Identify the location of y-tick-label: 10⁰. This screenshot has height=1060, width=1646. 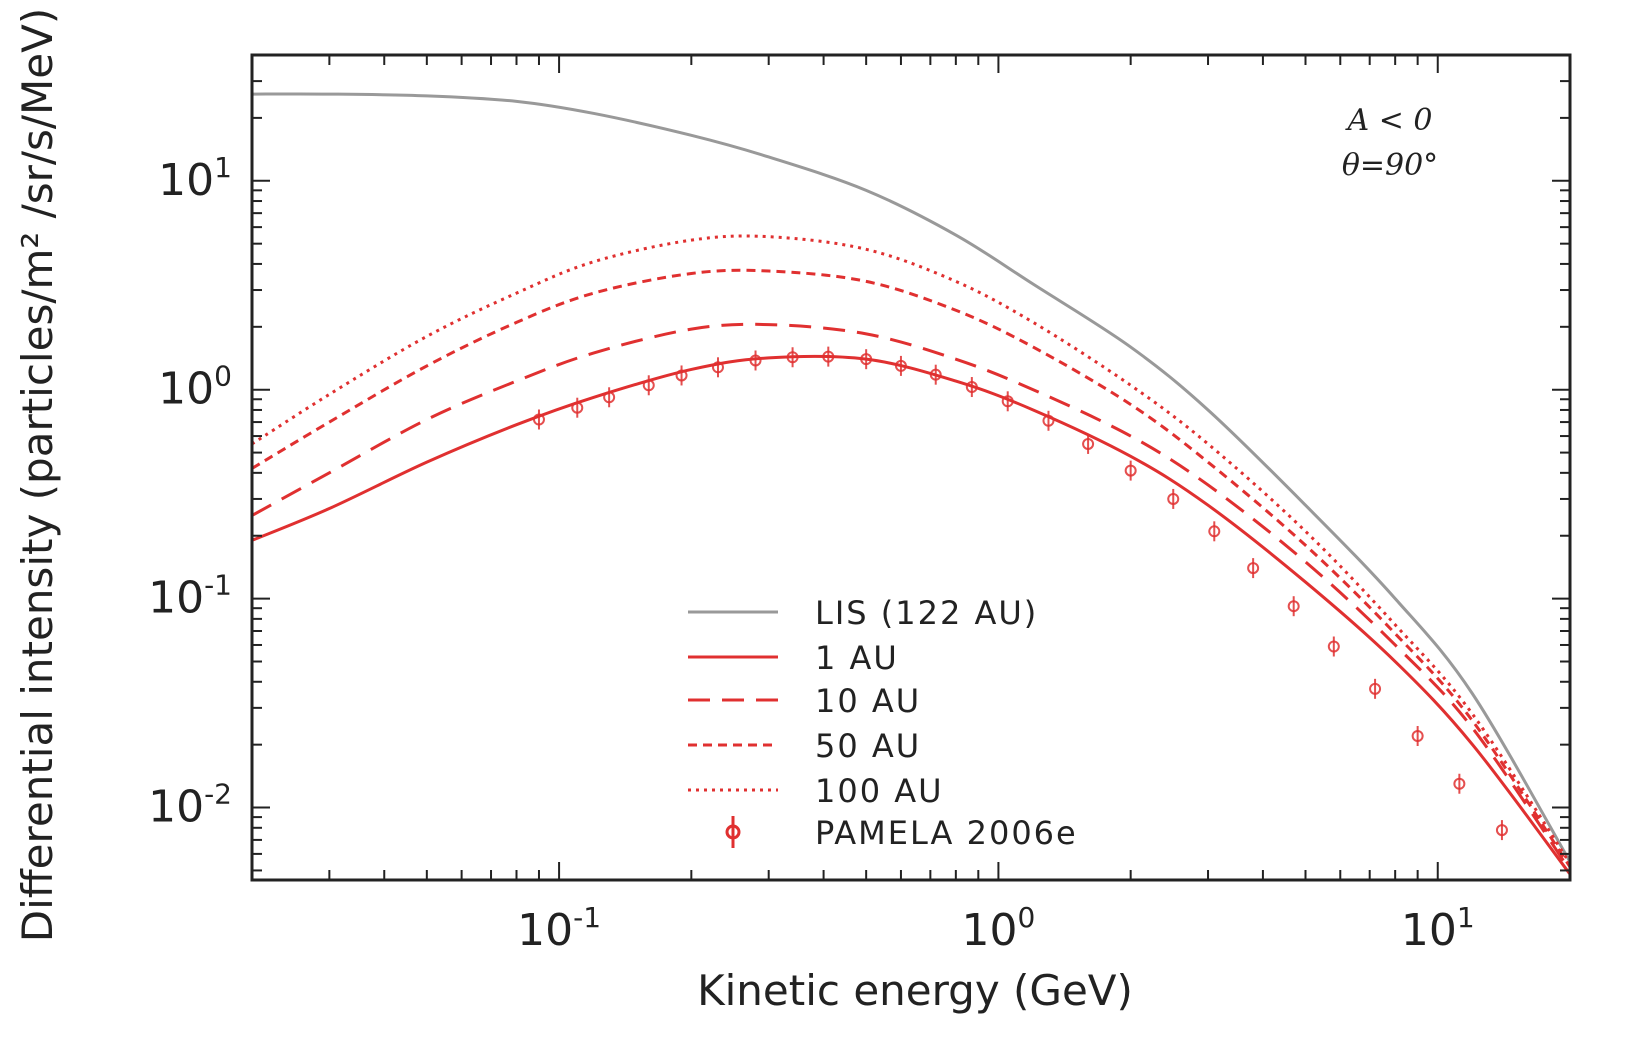
(195, 387).